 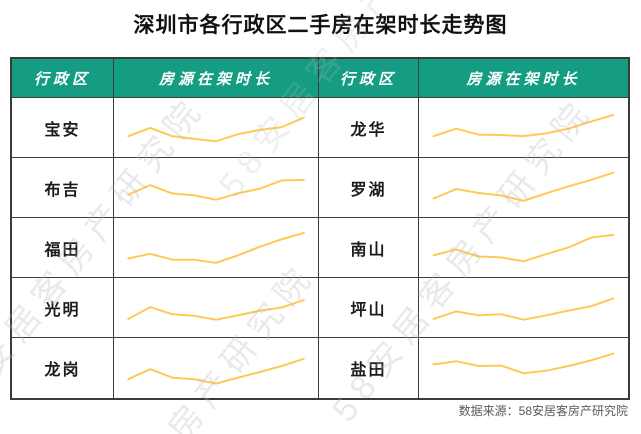 What do you see at coordinates (369, 368) in the screenshot?
I see `district-name: 盐田` at bounding box center [369, 368].